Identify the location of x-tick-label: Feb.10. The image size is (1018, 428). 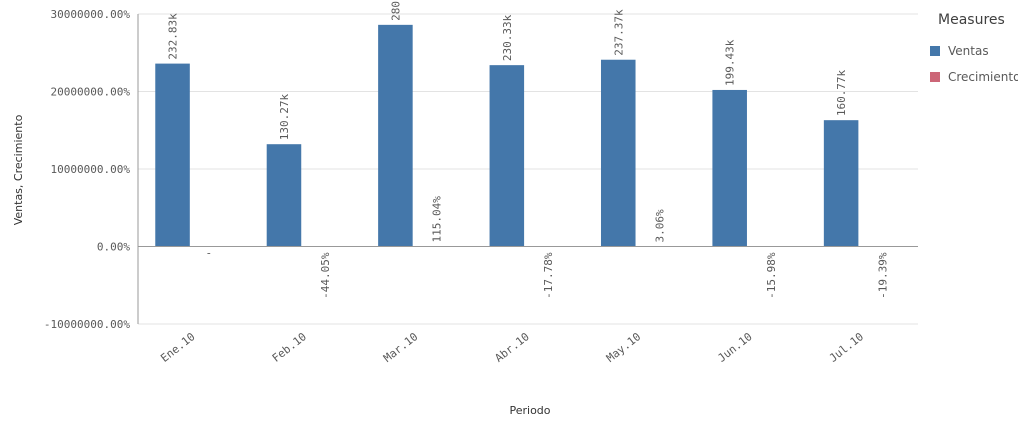
(289, 347).